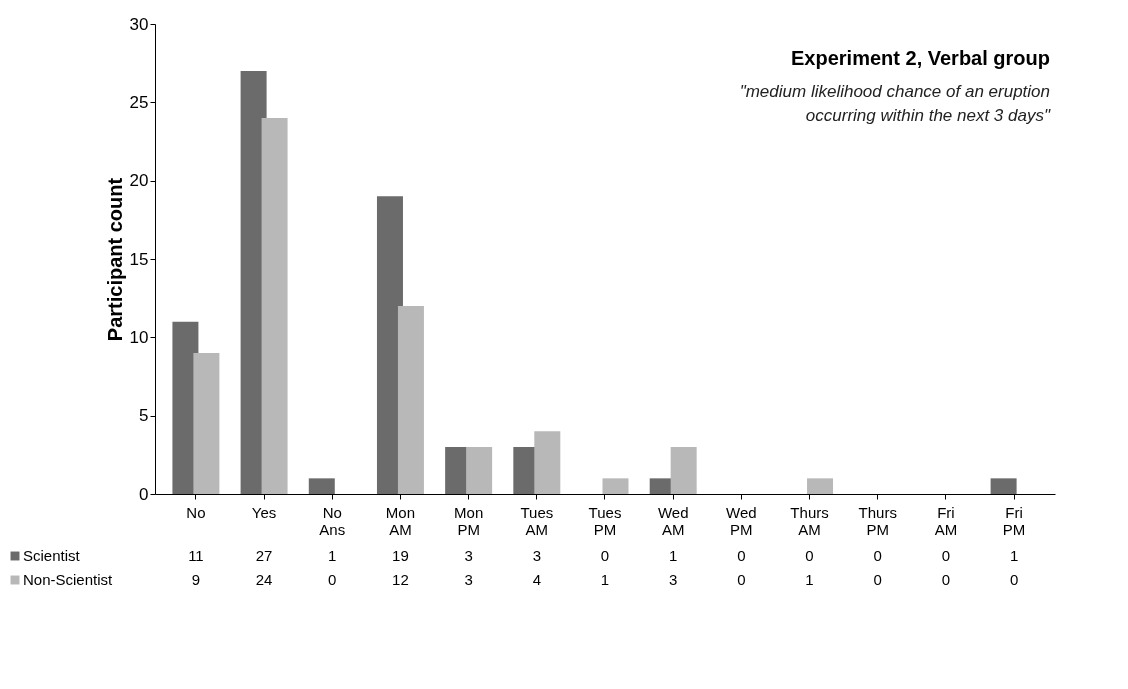 Image resolution: width=1128 pixels, height=689 pixels. Describe the element at coordinates (332, 520) in the screenshot. I see `x-tick-label: No Ans` at that location.